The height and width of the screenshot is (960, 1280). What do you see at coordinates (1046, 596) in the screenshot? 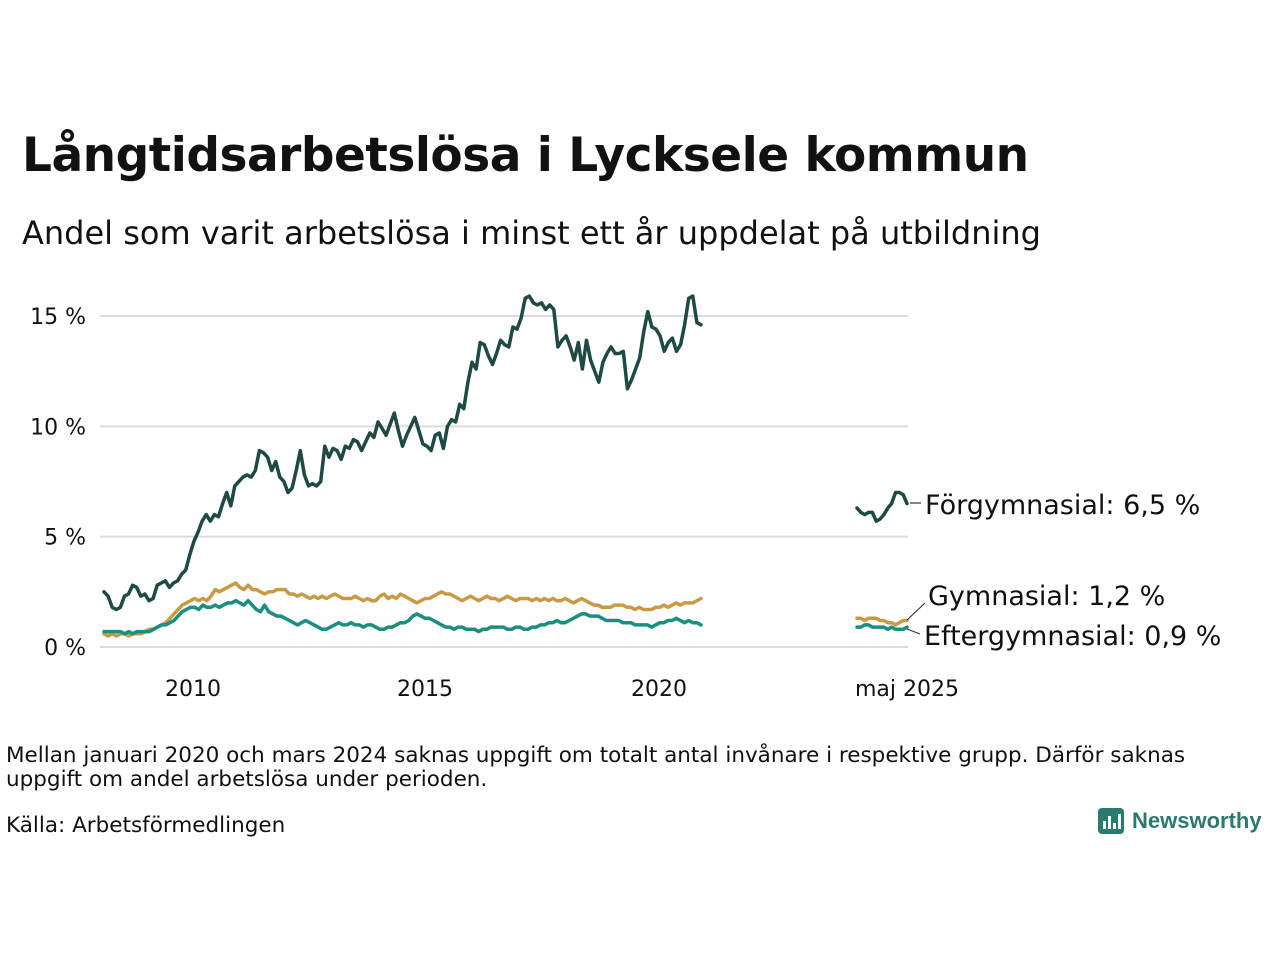
I see `series-label-gymnasial: Gymnasial: 1,2 %` at bounding box center [1046, 596].